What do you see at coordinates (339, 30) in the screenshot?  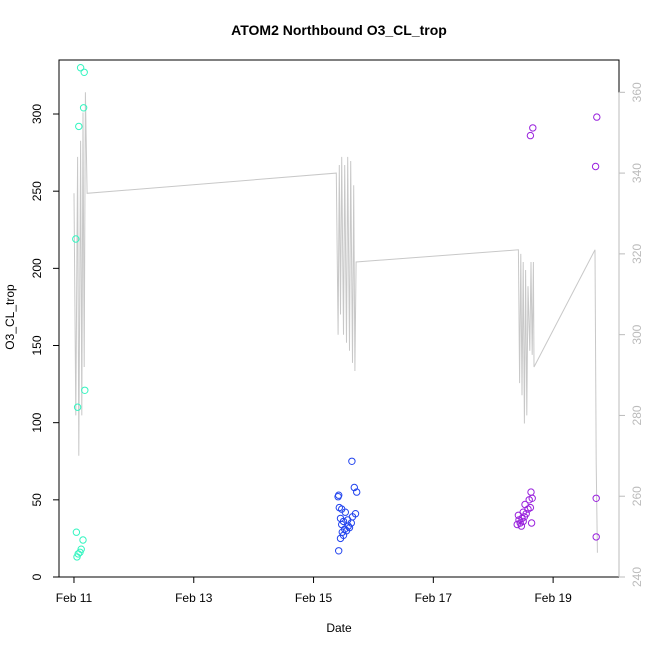 I see `chart-title: ATOM2 Northbound O3_CL_trop` at bounding box center [339, 30].